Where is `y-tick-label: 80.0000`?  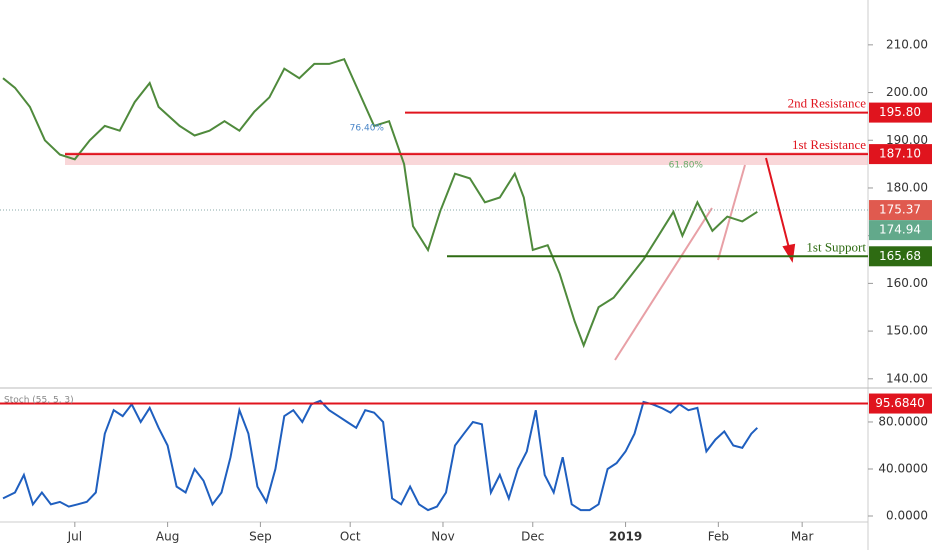 y-tick-label: 80.0000 is located at coordinates (903, 421).